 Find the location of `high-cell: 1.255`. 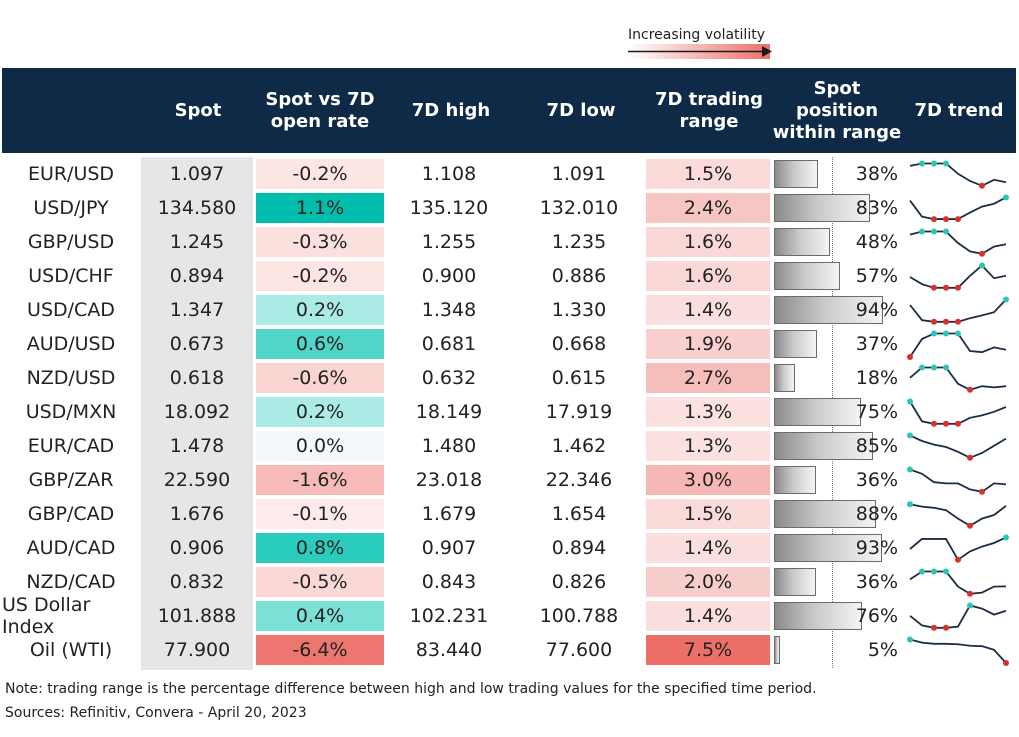

high-cell: 1.255 is located at coordinates (449, 242).